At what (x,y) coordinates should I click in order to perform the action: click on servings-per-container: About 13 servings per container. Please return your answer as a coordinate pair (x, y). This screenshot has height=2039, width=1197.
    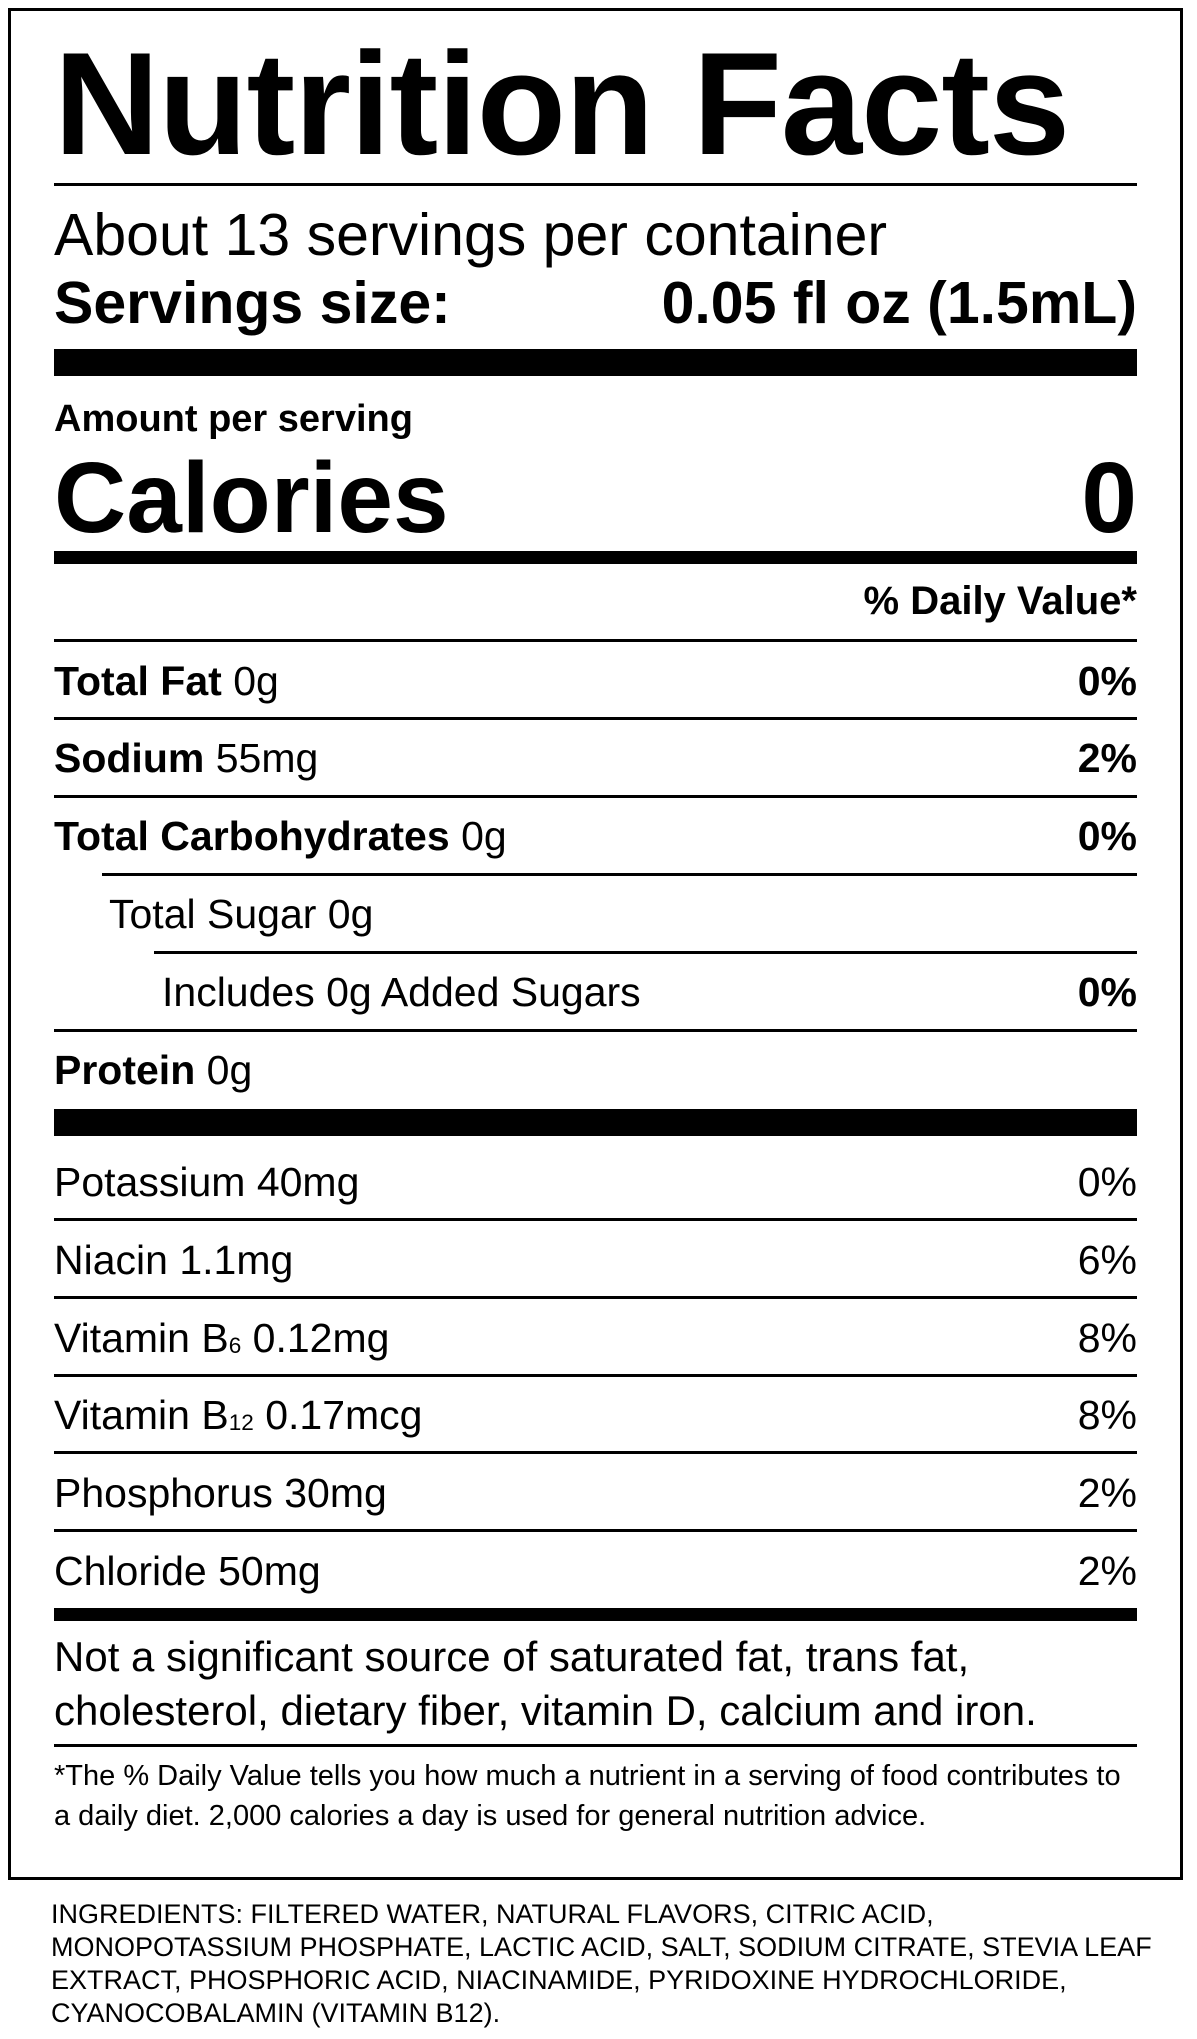
    Looking at the image, I should click on (471, 235).